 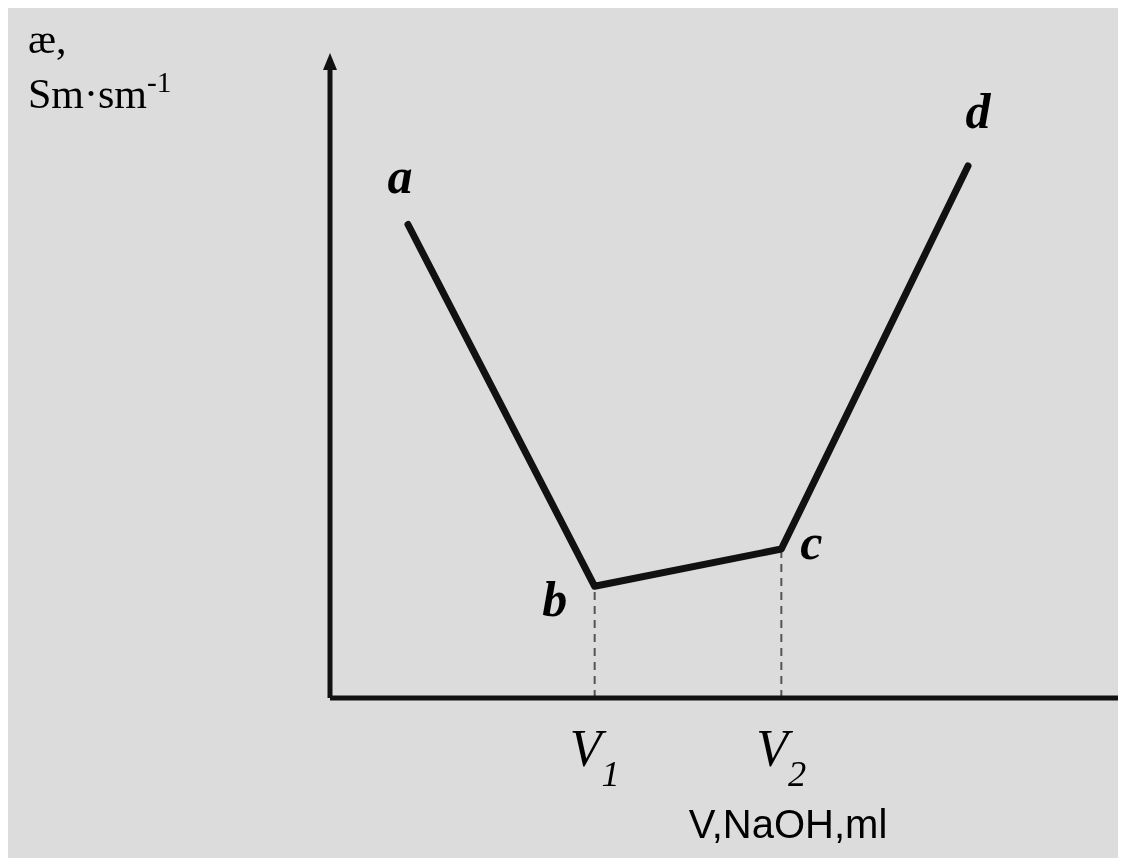 What do you see at coordinates (100, 66) in the screenshot?
I see `y-axis-title: æ, Sm·sm$^{-1}$` at bounding box center [100, 66].